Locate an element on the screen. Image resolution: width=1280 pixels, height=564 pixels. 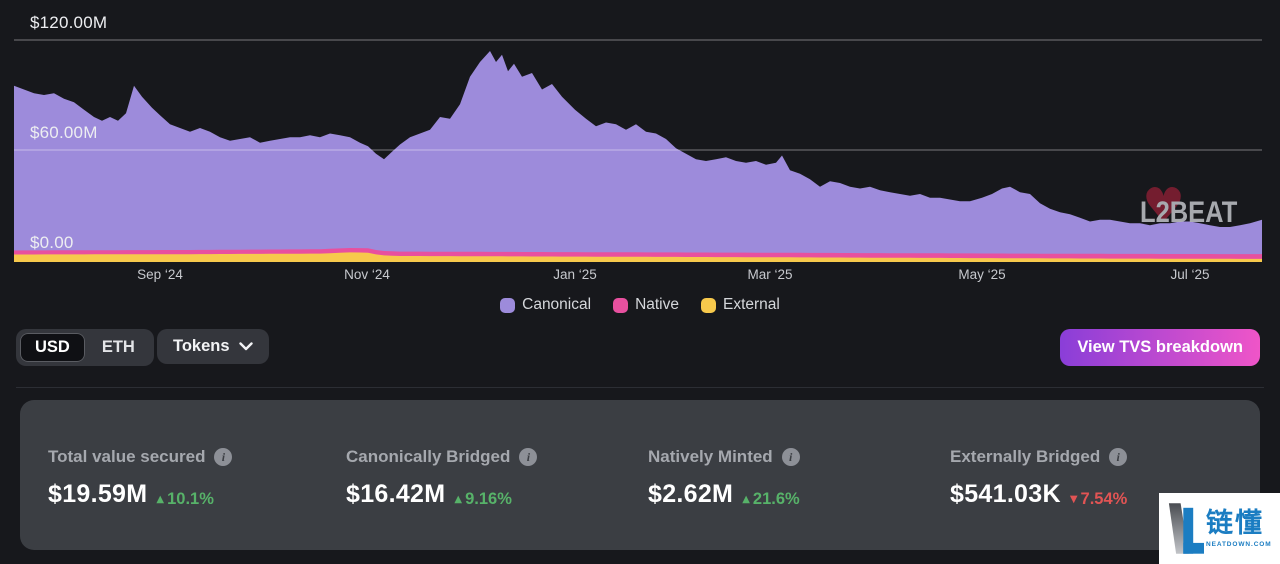
legend-label: Native is located at coordinates (657, 304).